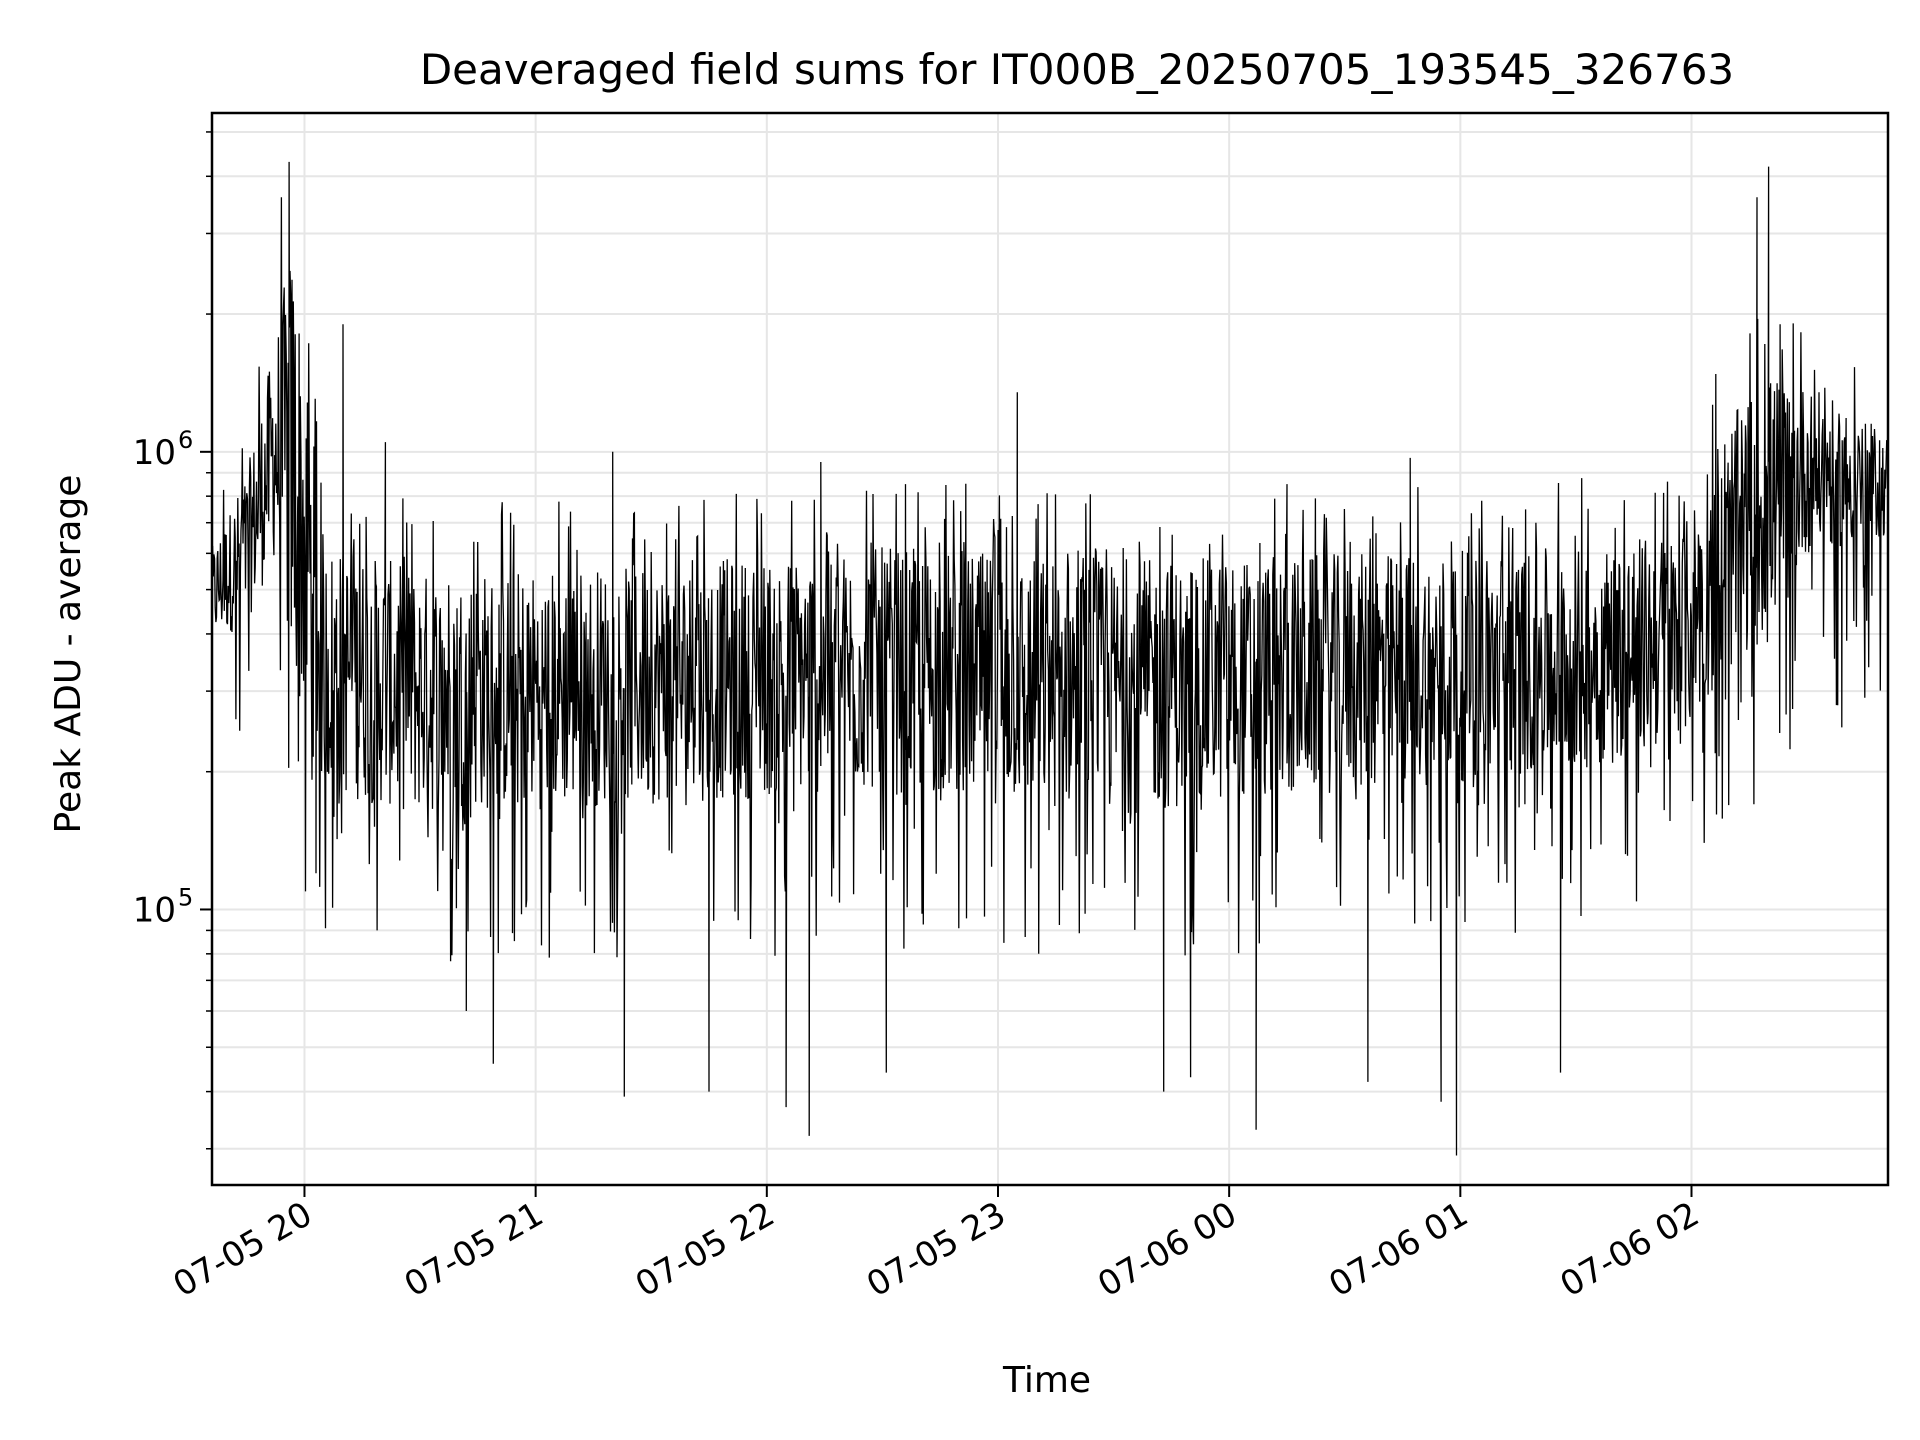  Describe the element at coordinates (936, 1249) in the screenshot. I see `x-tick-label: 07-05 23` at that location.